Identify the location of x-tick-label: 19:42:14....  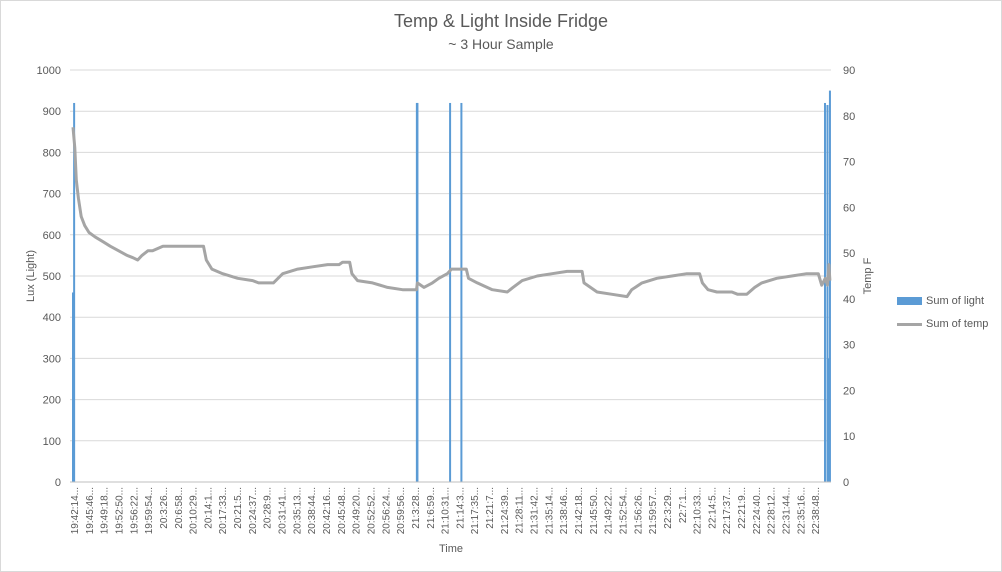
(75, 510).